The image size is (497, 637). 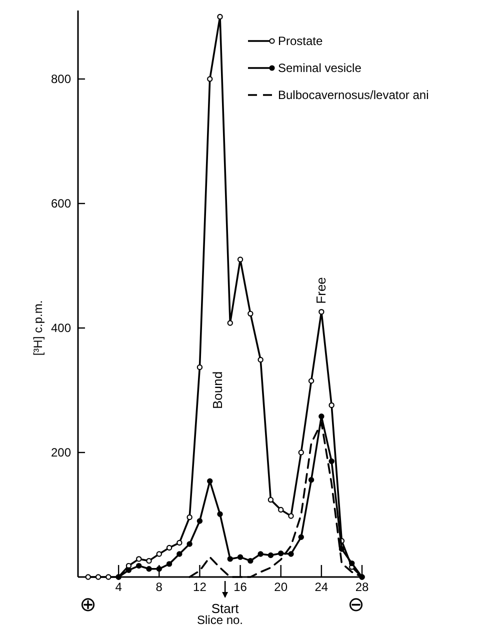 I want to click on legend-label: Prostate, so click(x=301, y=41).